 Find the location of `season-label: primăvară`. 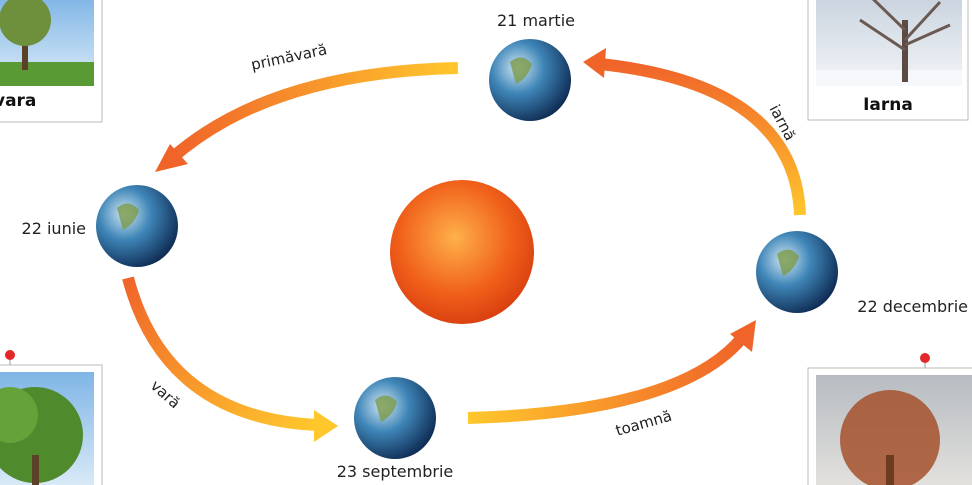

season-label: primăvară is located at coordinates (288, 57).